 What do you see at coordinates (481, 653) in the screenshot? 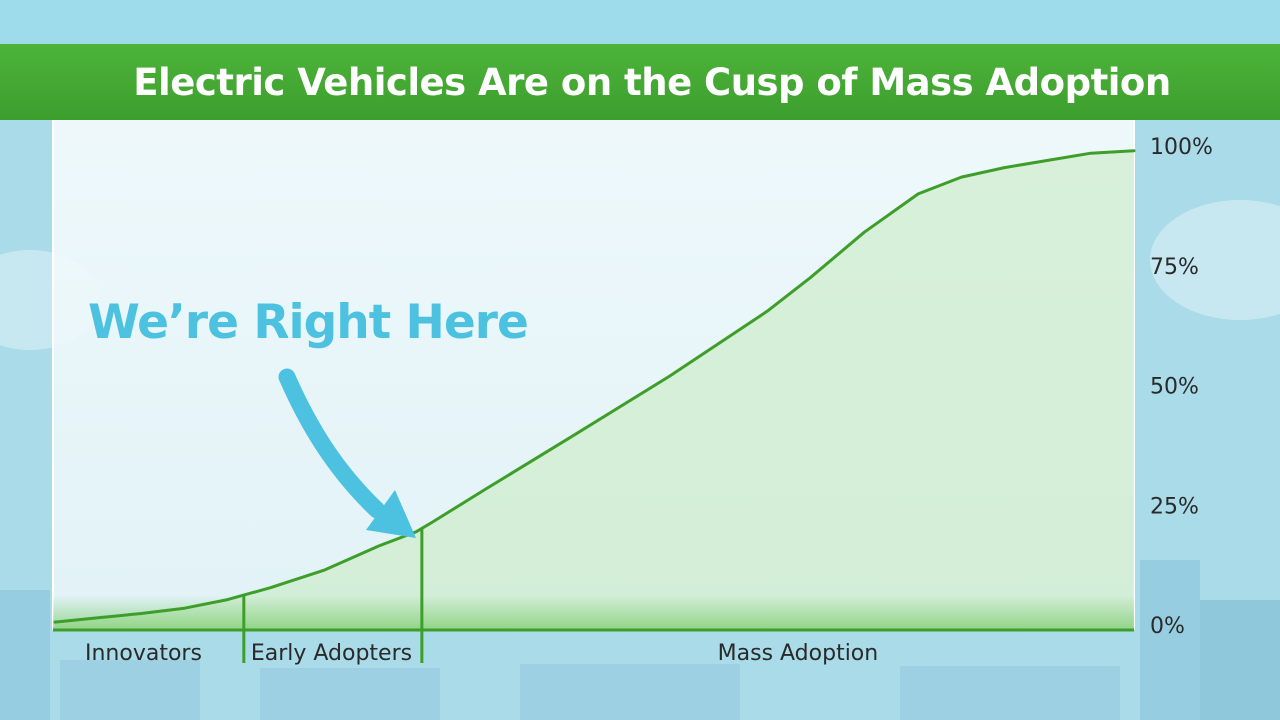
I see `segment-labels: Innovators Early Adopters Mass Adoption` at bounding box center [481, 653].